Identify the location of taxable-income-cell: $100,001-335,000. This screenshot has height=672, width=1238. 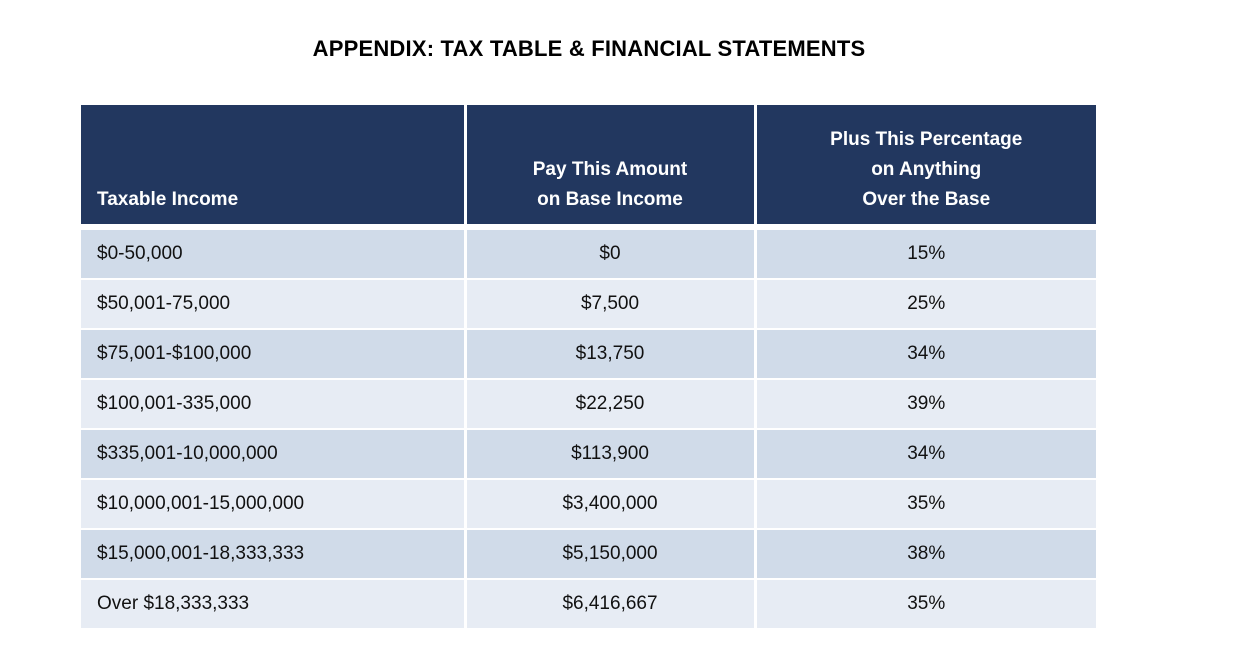
(274, 404).